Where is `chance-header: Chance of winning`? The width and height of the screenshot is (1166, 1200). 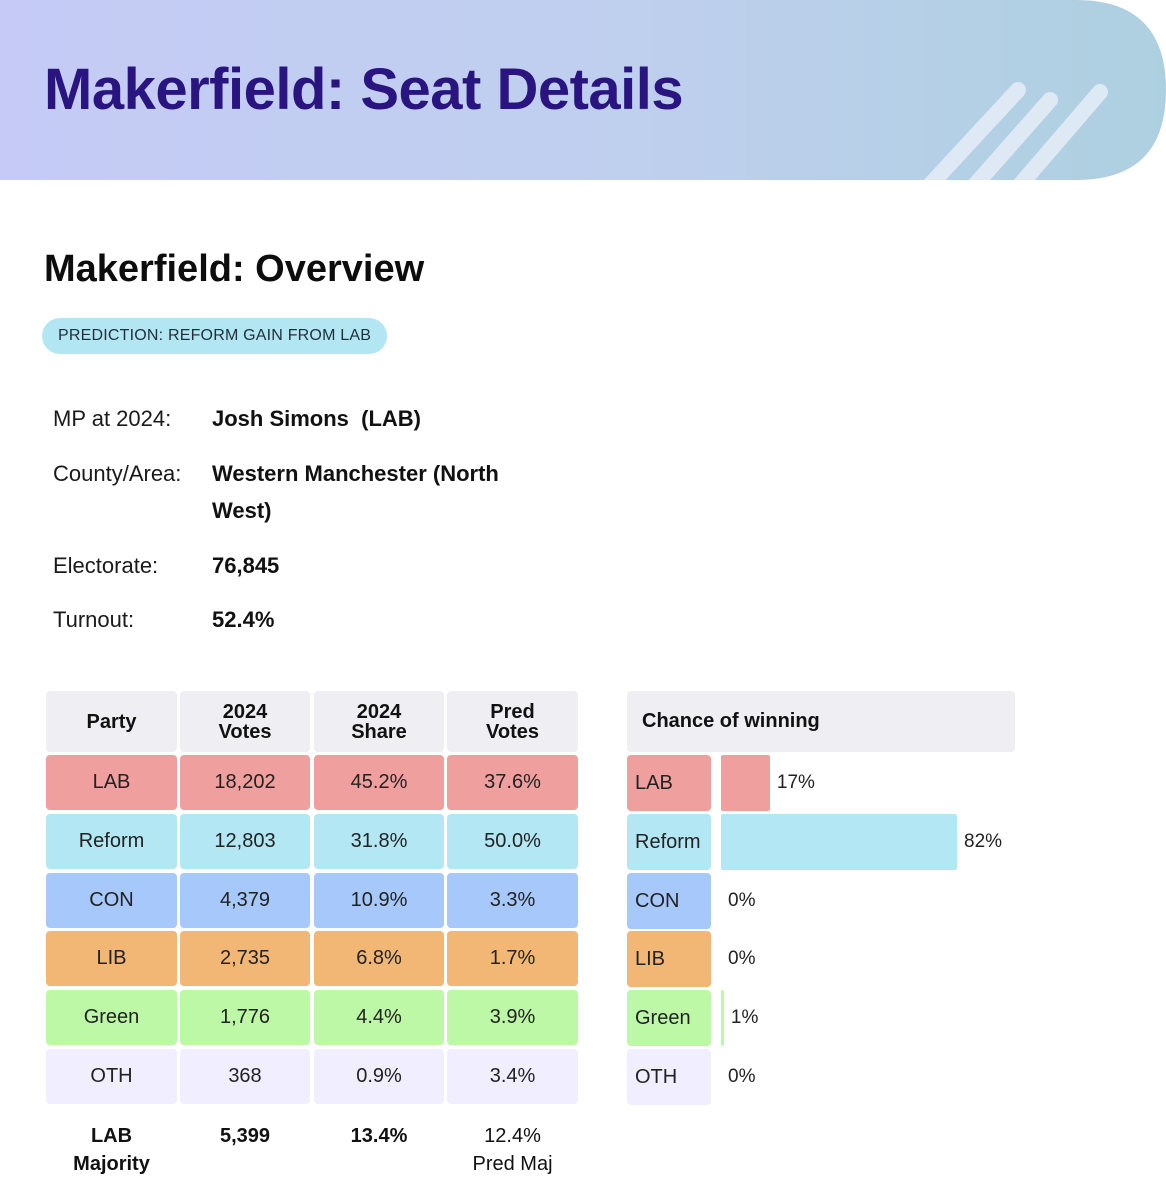
chance-header: Chance of winning is located at coordinates (821, 721).